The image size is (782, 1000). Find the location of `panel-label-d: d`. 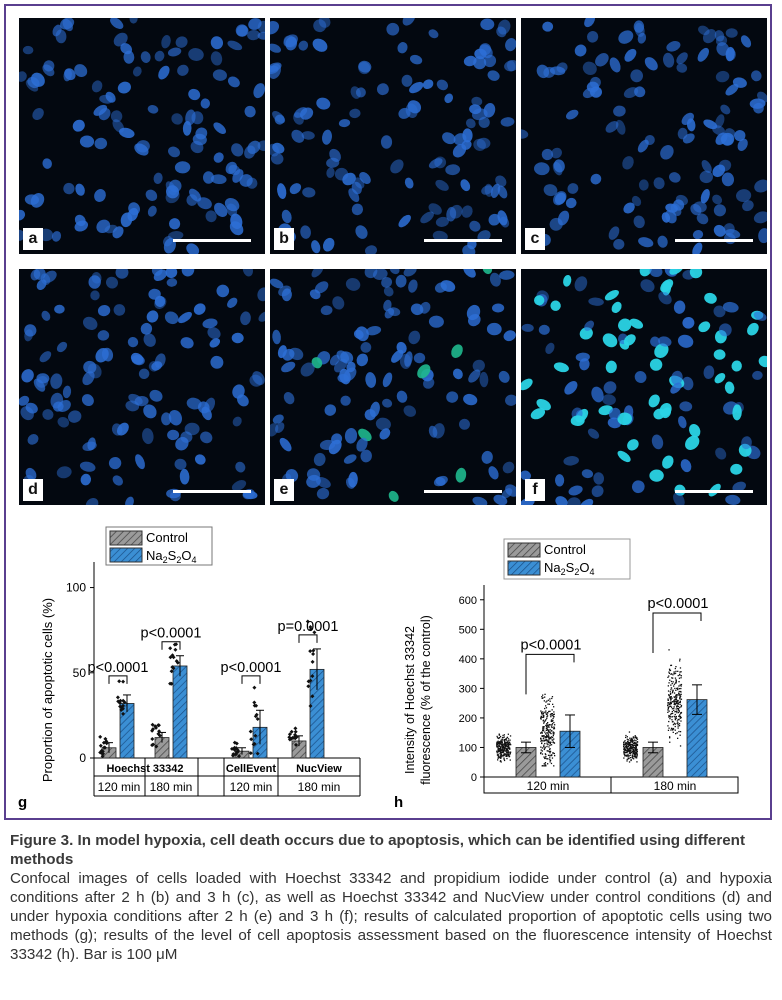

panel-label-d: d is located at coordinates (33, 490).